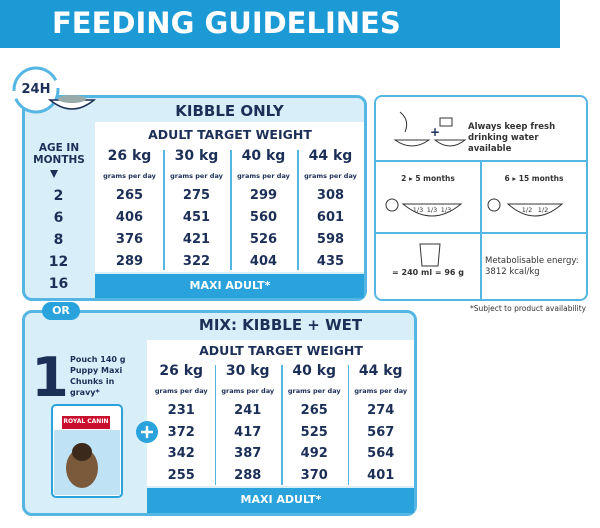 This screenshot has height=528, width=600. Describe the element at coordinates (314, 371) in the screenshot. I see `weight-header: 40 kg` at that location.